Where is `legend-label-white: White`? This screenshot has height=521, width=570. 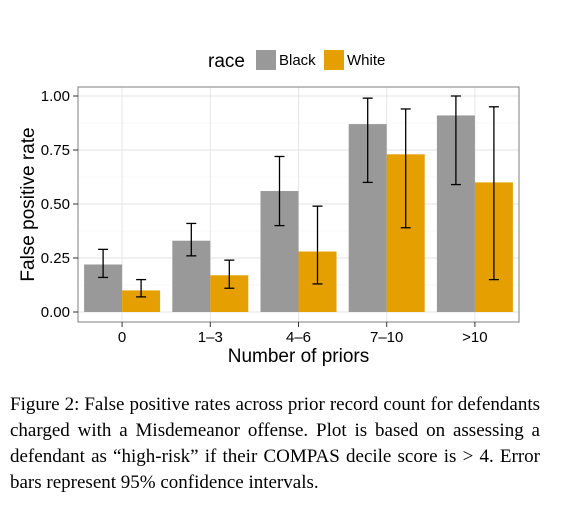
legend-label-white: White is located at coordinates (366, 60).